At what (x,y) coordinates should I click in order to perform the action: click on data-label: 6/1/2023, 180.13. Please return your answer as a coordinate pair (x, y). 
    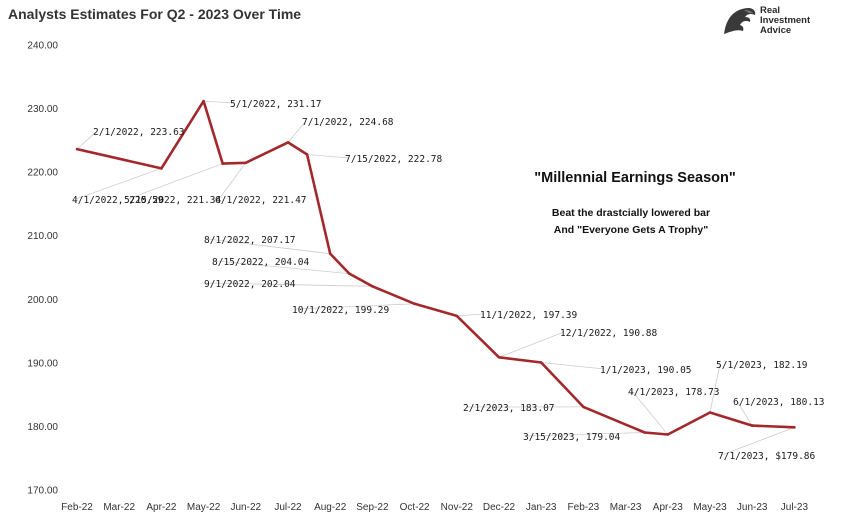
    Looking at the image, I should click on (779, 402).